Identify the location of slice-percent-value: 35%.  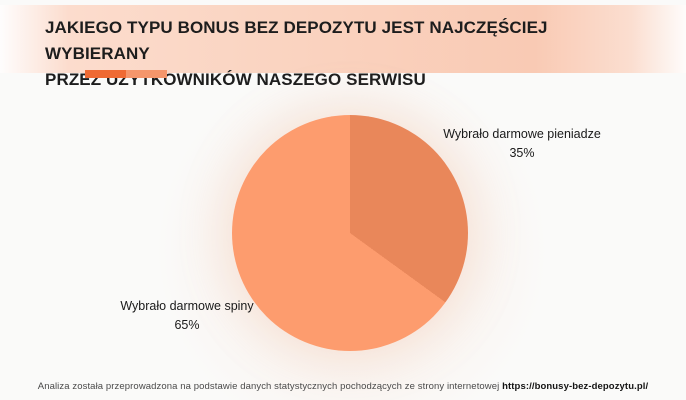
(522, 153).